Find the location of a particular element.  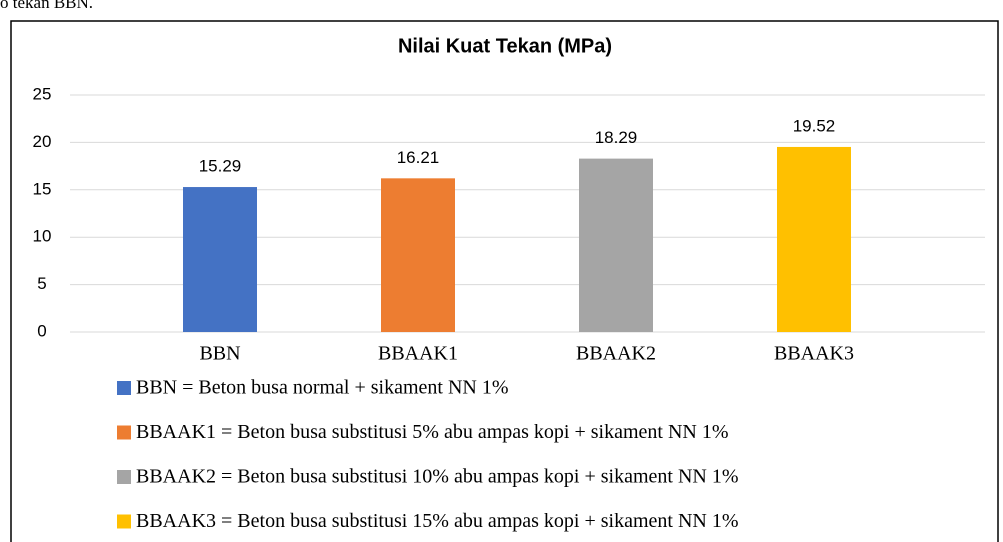

page-text: o tekan BBN. is located at coordinates (46, 6).